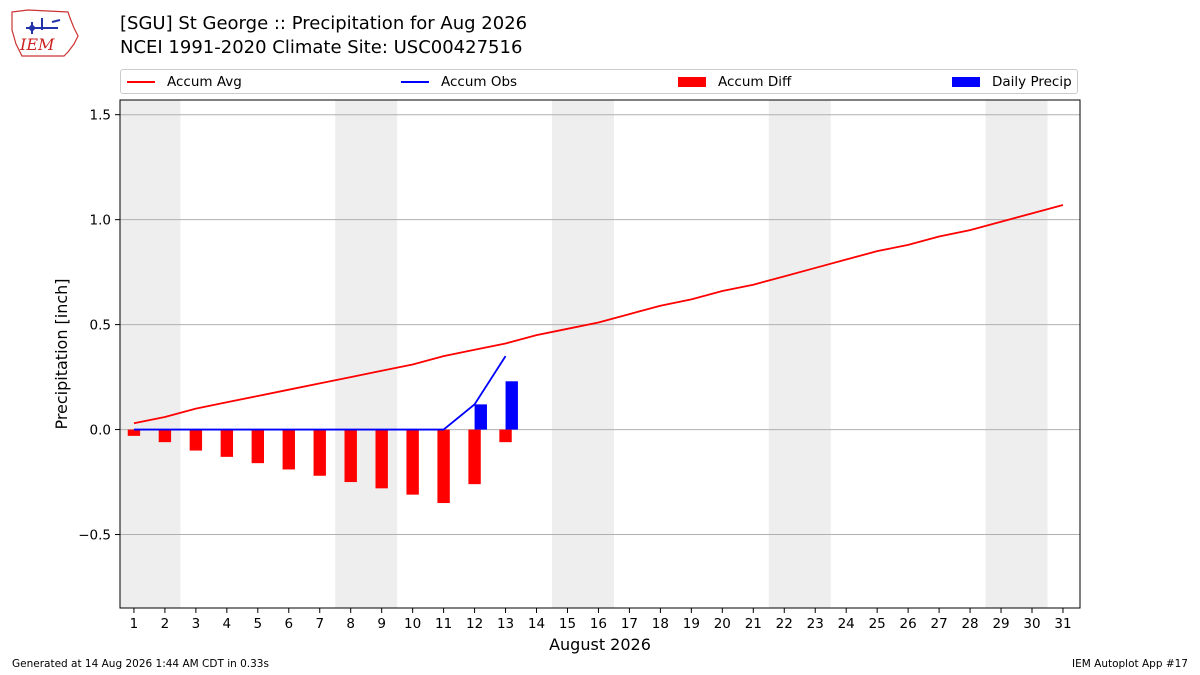  What do you see at coordinates (877, 624) in the screenshot?
I see `x-tick-label: 25` at bounding box center [877, 624].